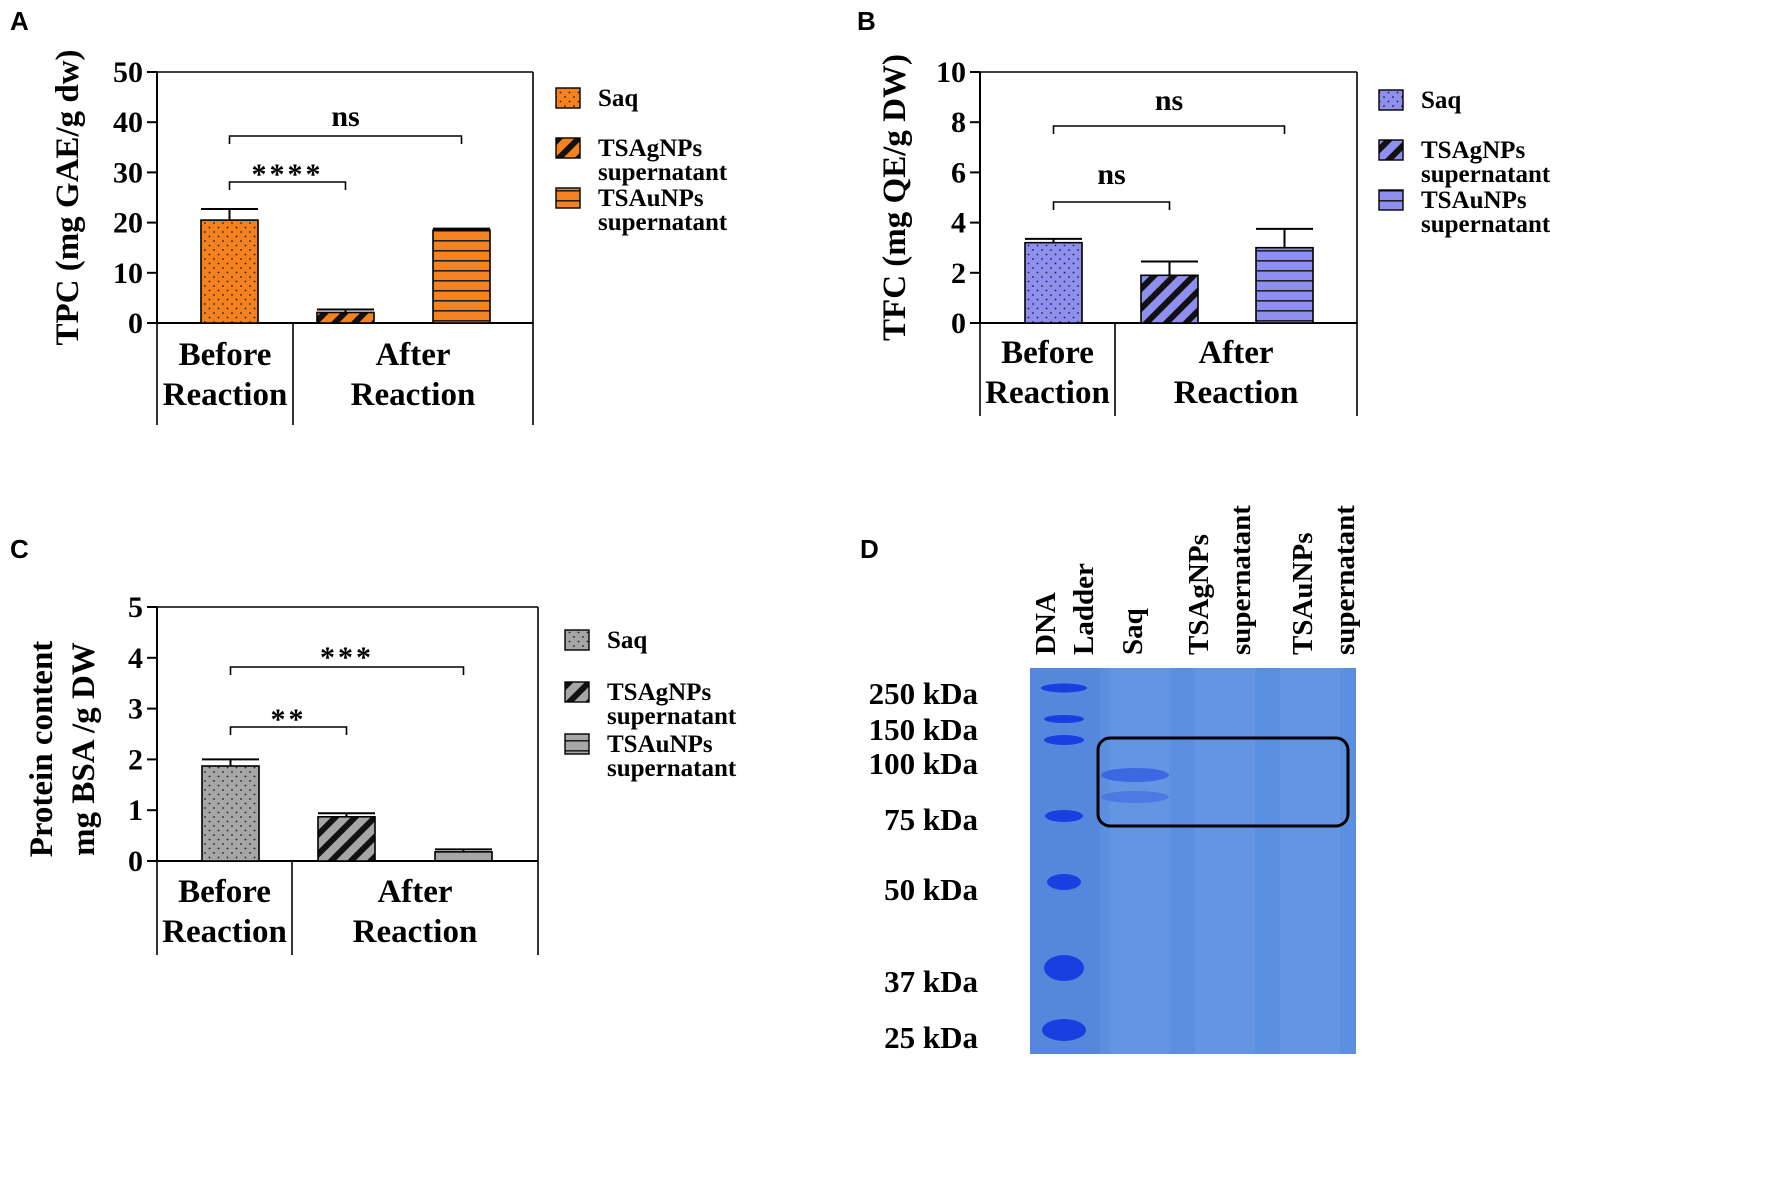 The height and width of the screenshot is (1199, 1772). I want to click on y-tick-label: 1, so click(135, 810).